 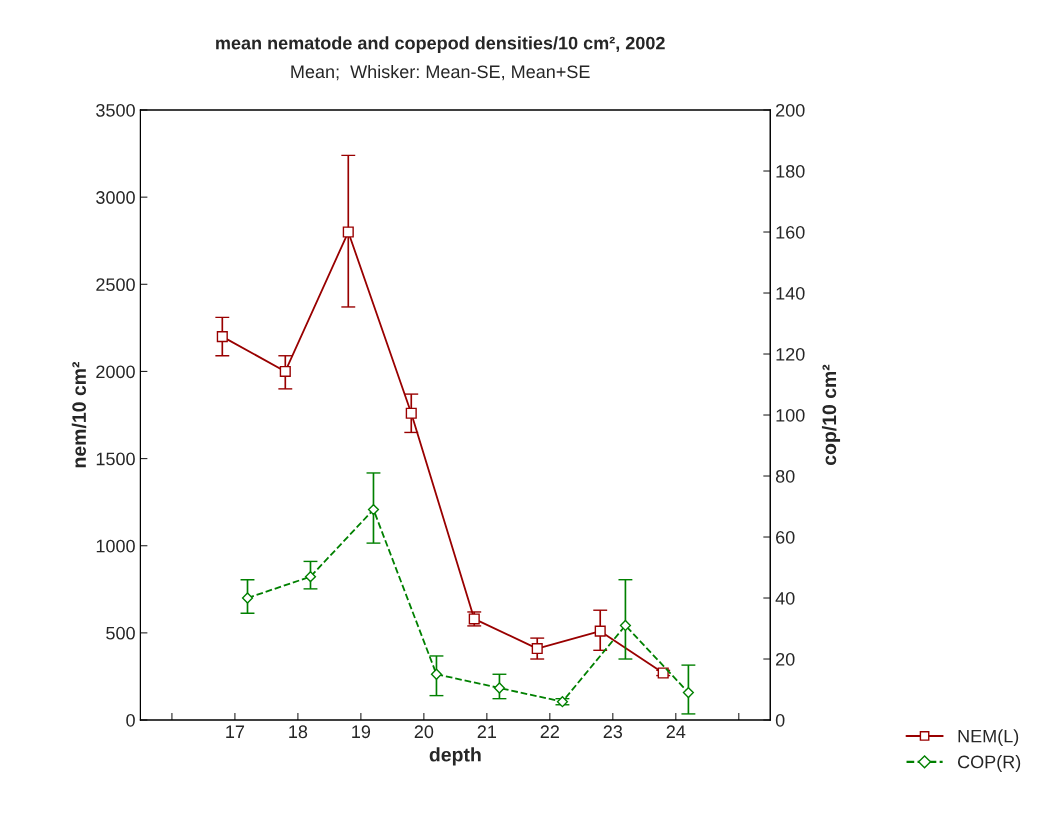 I want to click on x-tick-label: 18, so click(x=298, y=732).